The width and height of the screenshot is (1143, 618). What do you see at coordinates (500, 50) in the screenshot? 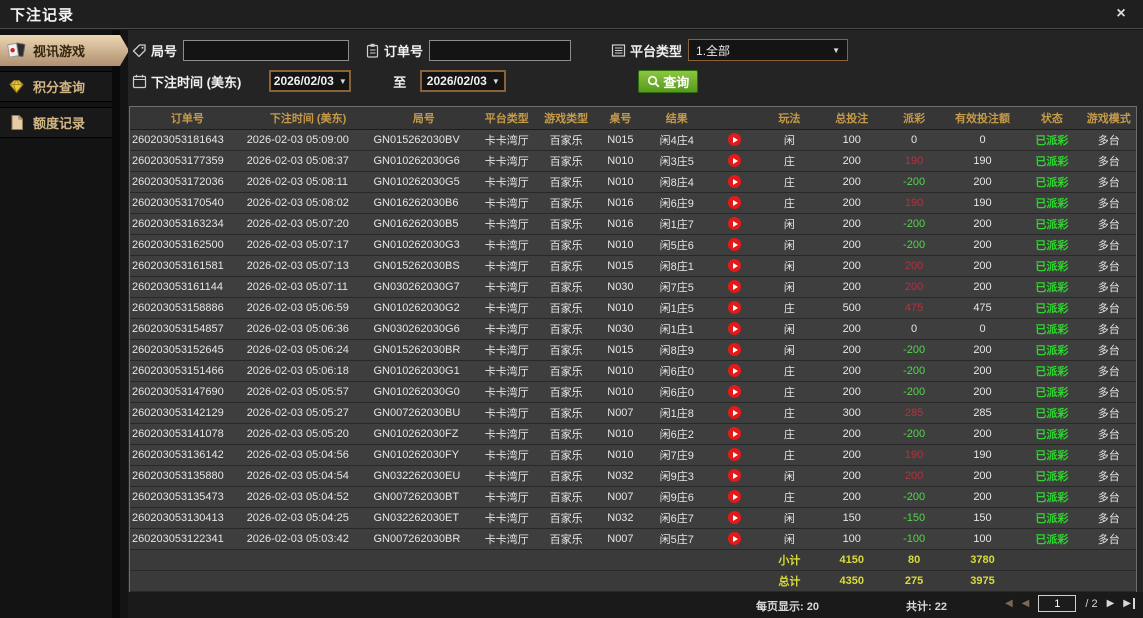
I see `order-id-input` at bounding box center [500, 50].